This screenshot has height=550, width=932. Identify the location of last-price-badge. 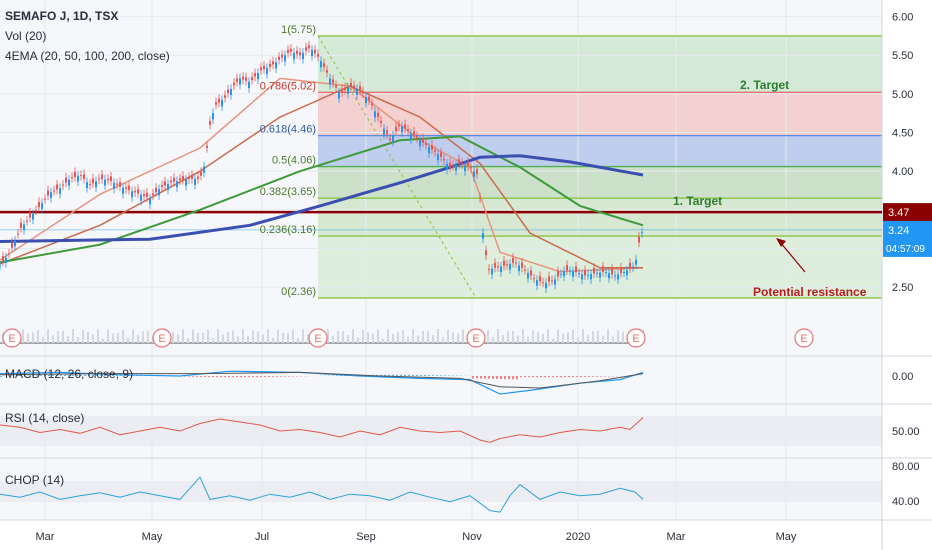
(907, 238).